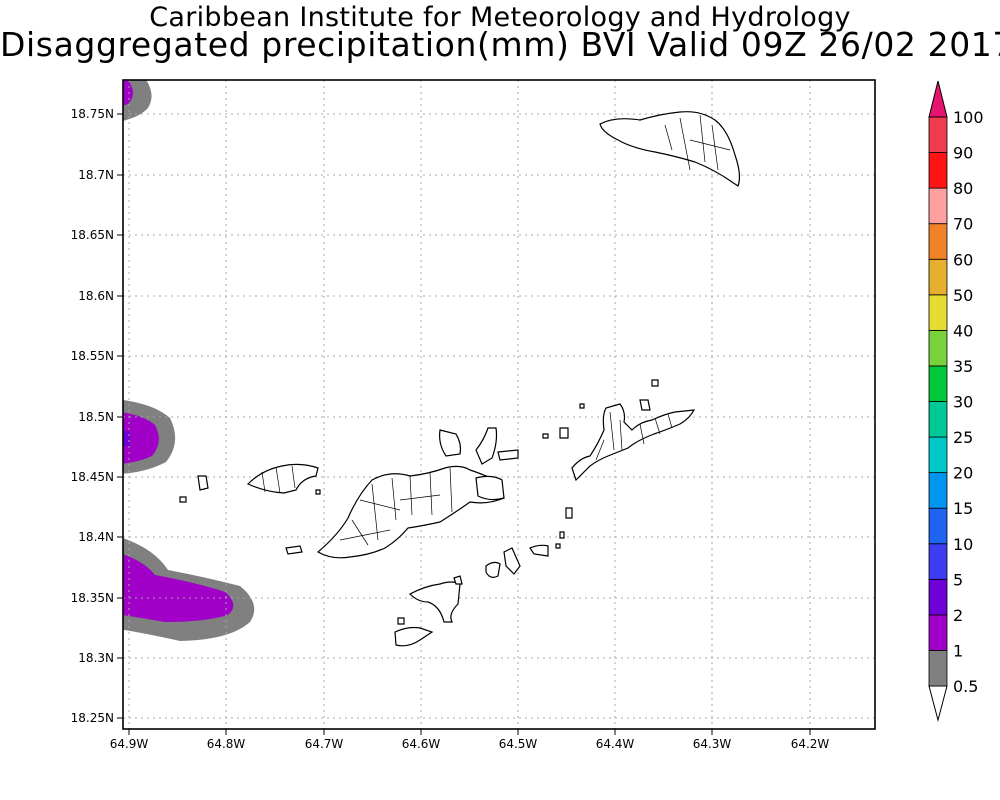 This screenshot has width=1000, height=800. What do you see at coordinates (282, 478) in the screenshot?
I see `jost-van-dyke-island` at bounding box center [282, 478].